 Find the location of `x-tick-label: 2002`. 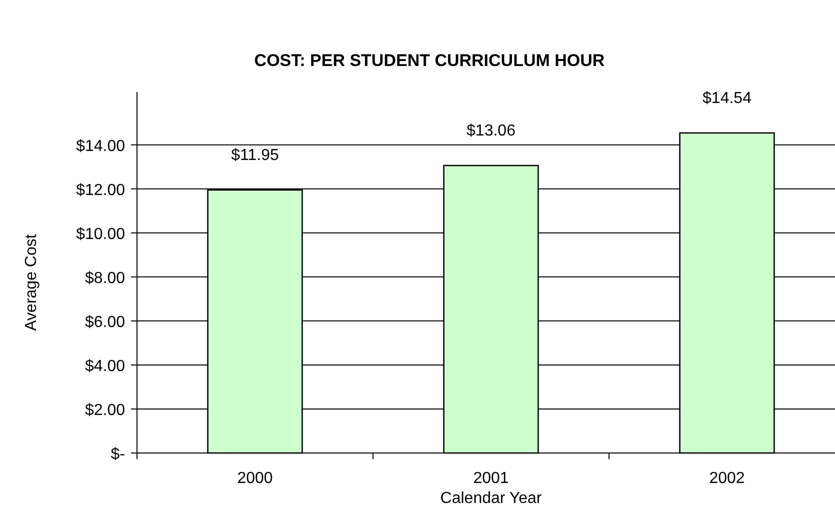

x-tick-label: 2002 is located at coordinates (727, 478).